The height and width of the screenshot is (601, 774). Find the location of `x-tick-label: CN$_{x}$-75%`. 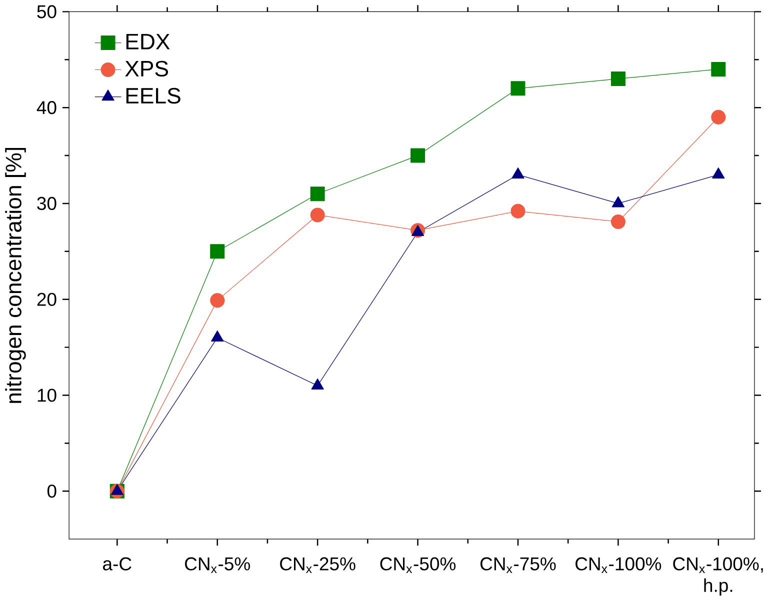

x-tick-label: CN$_{x}$-75% is located at coordinates (518, 565).